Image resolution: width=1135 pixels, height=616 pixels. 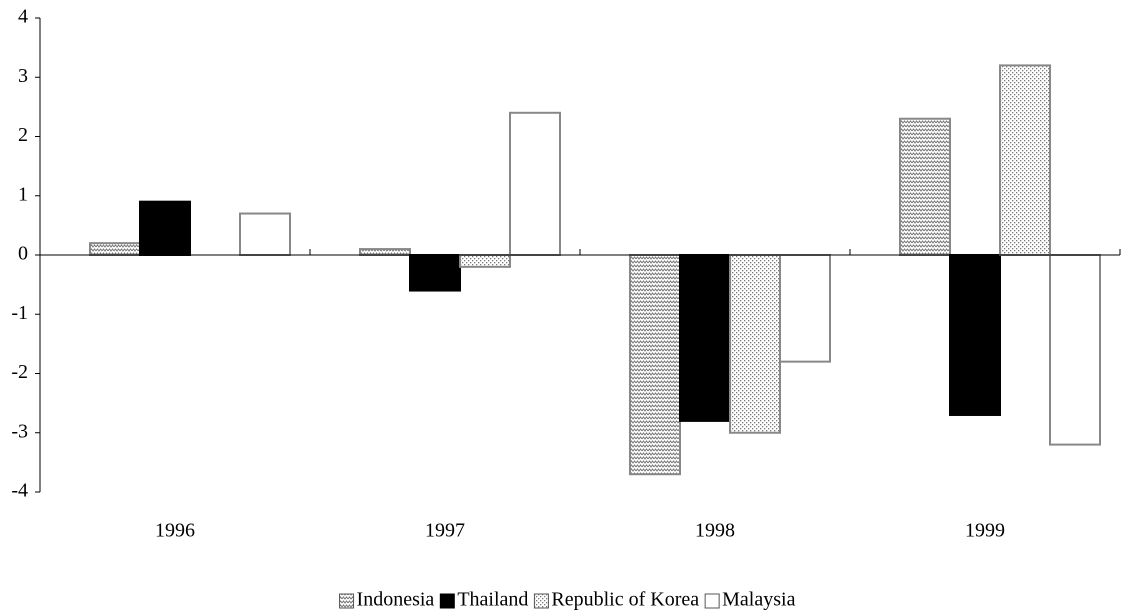 I want to click on x-tick-label: 1999, so click(x=985, y=531).